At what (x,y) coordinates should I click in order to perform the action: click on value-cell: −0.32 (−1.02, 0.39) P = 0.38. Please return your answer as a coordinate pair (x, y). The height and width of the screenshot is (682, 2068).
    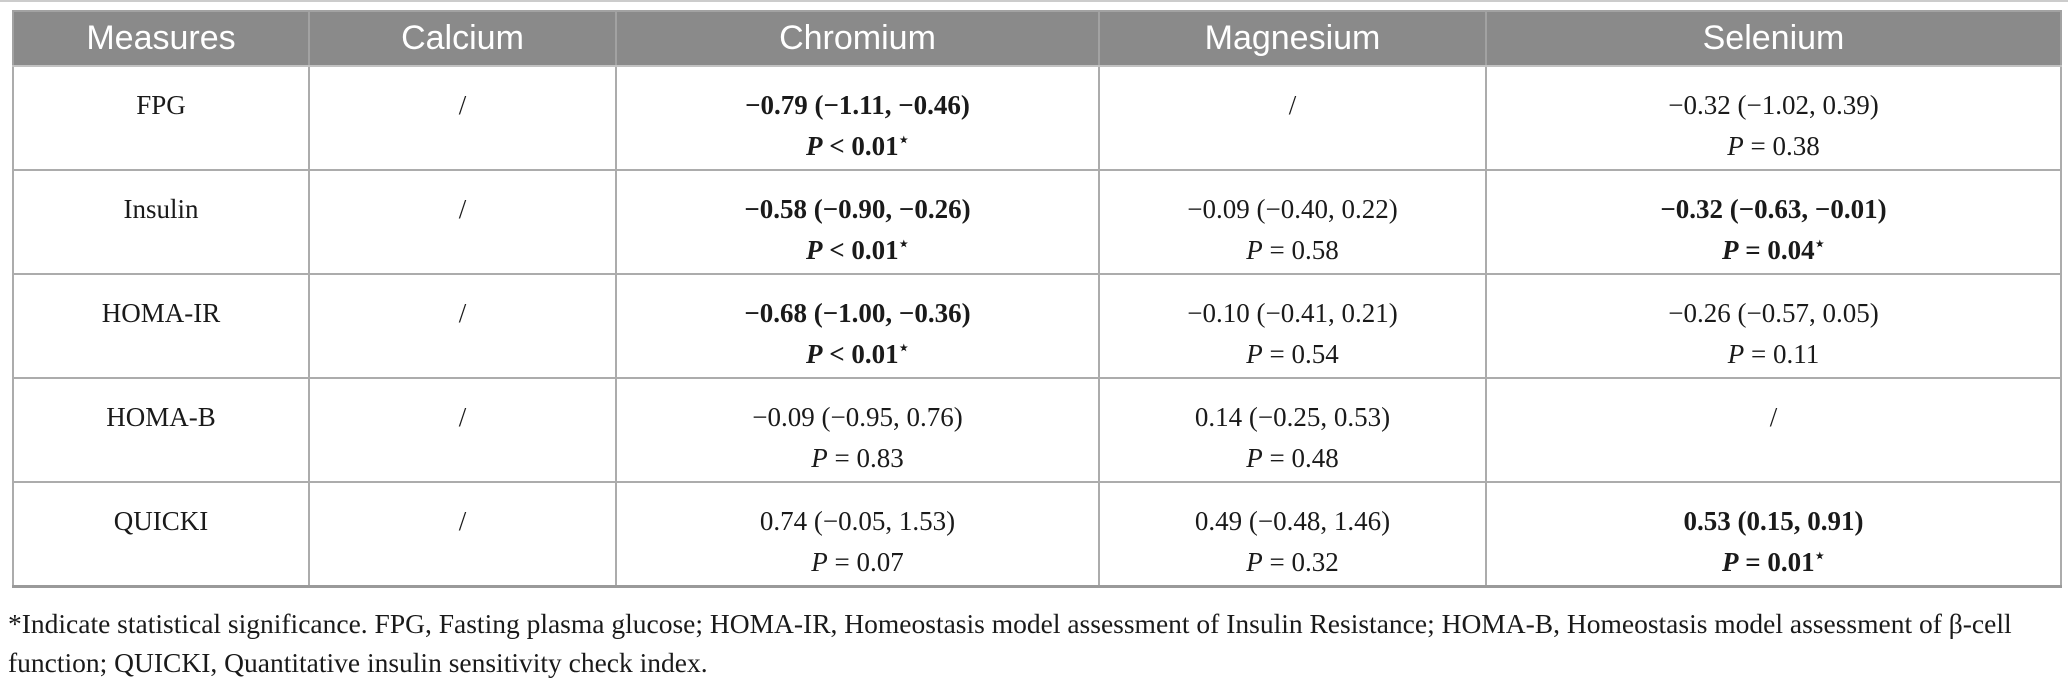
    Looking at the image, I should click on (1773, 118).